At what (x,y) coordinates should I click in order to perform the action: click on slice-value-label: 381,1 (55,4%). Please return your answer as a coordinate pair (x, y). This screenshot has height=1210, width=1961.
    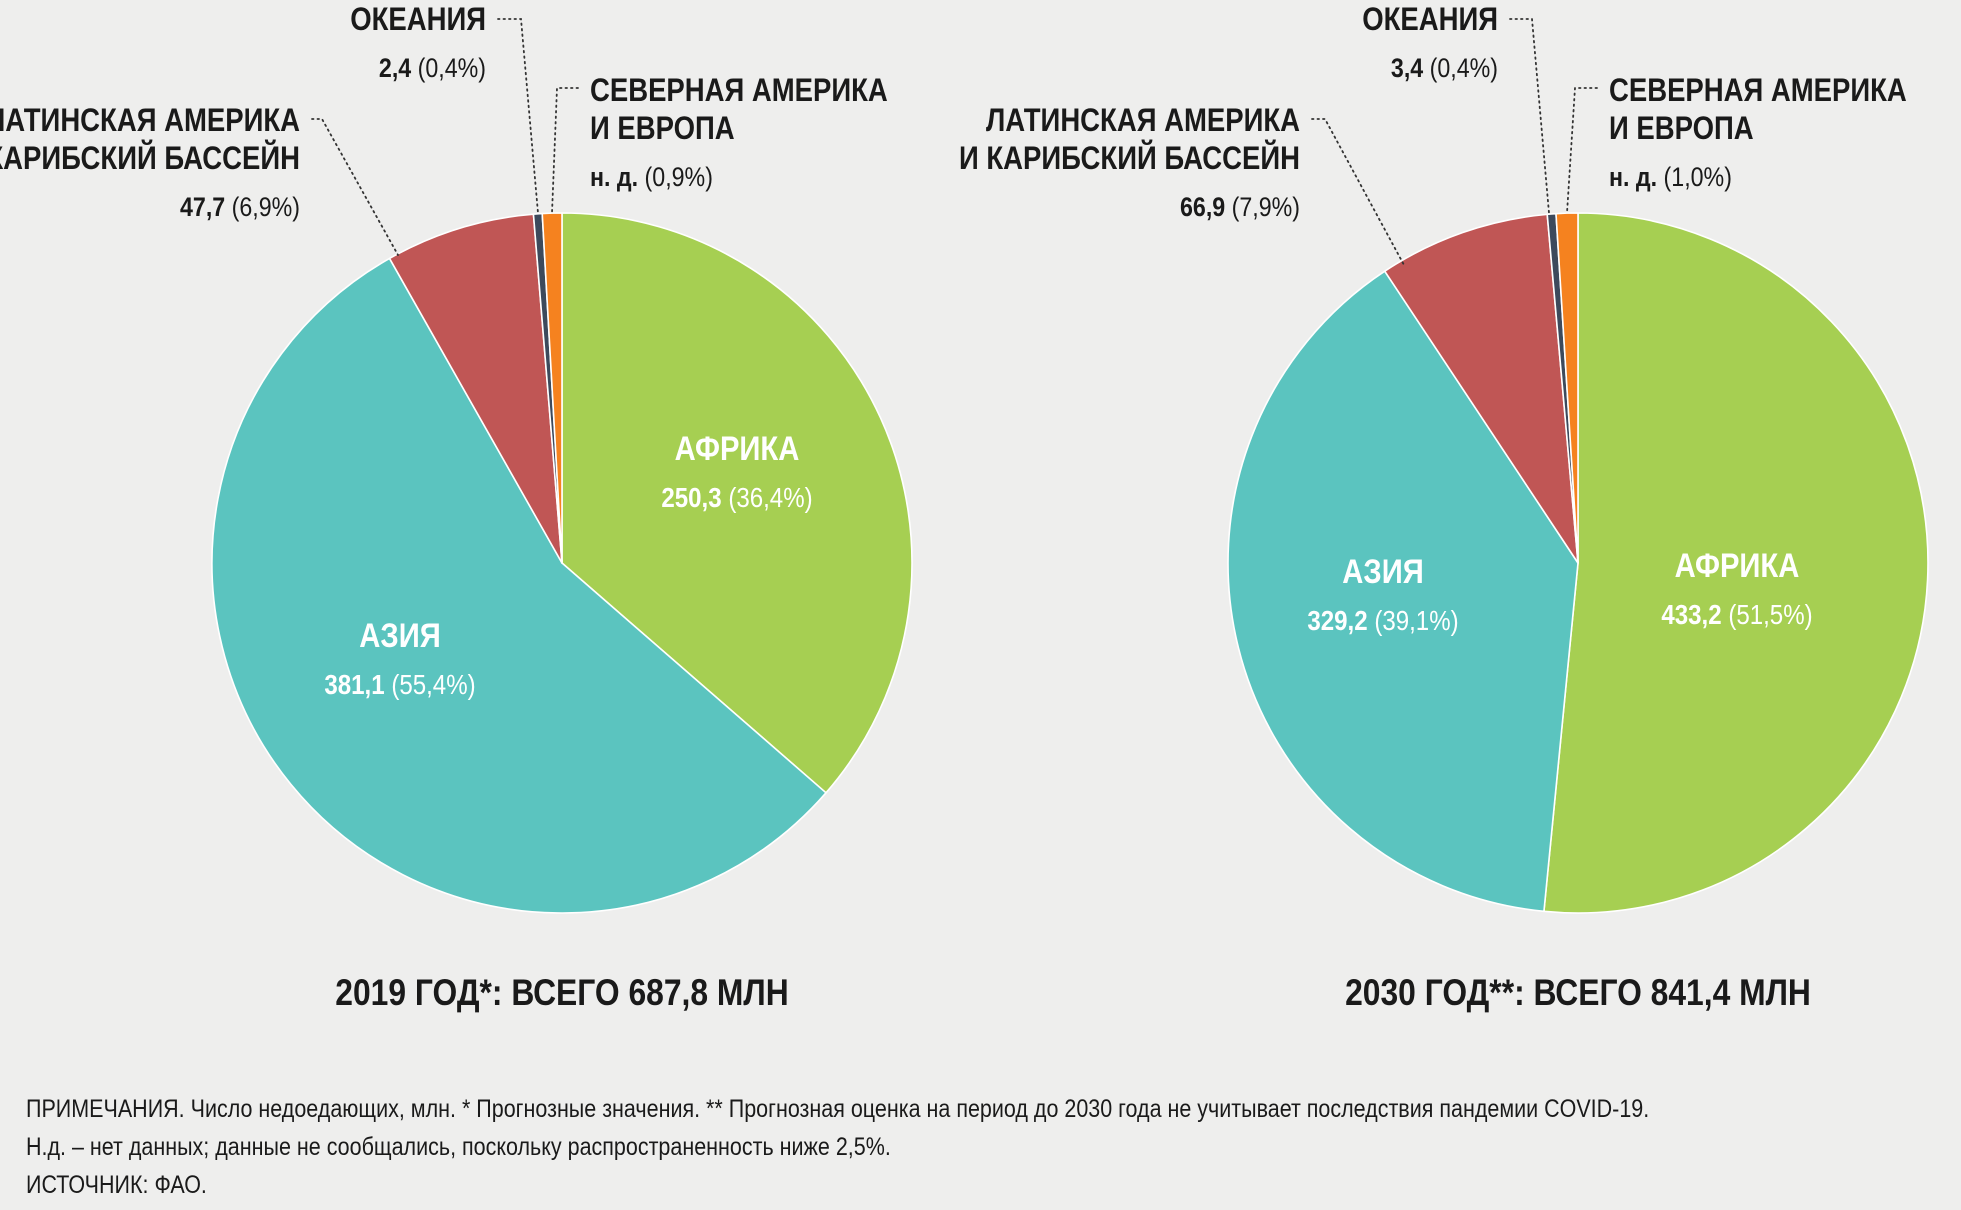
    Looking at the image, I should click on (399, 684).